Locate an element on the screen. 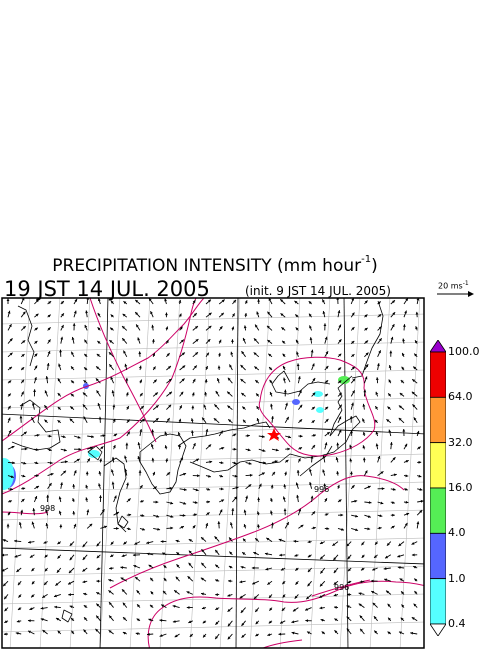 This screenshot has height=650, width=500. korea-north-coast is located at coordinates (224, 434).